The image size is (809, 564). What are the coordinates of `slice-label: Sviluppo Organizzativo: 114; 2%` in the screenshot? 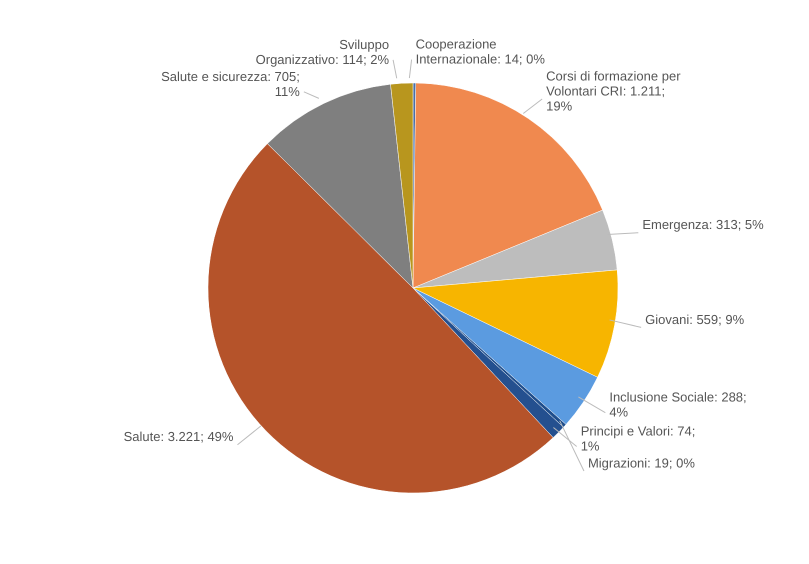 It's located at (323, 51).